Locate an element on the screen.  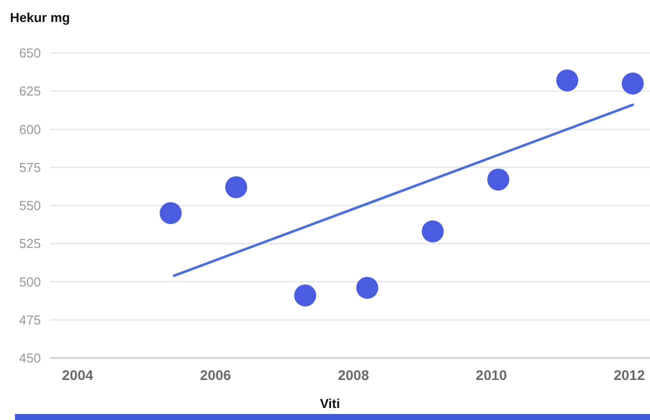
y-tick-label: 550 is located at coordinates (30, 206).